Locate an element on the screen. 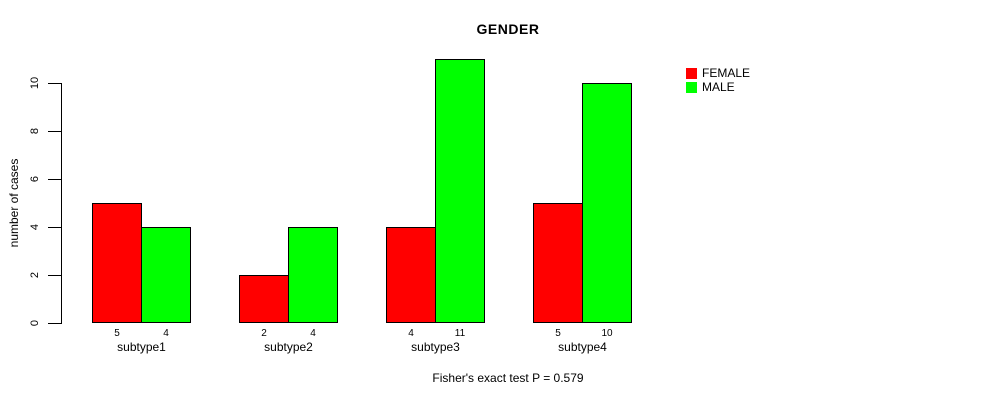  caption: Fisher's exact test P = 0.579 is located at coordinates (508, 378).